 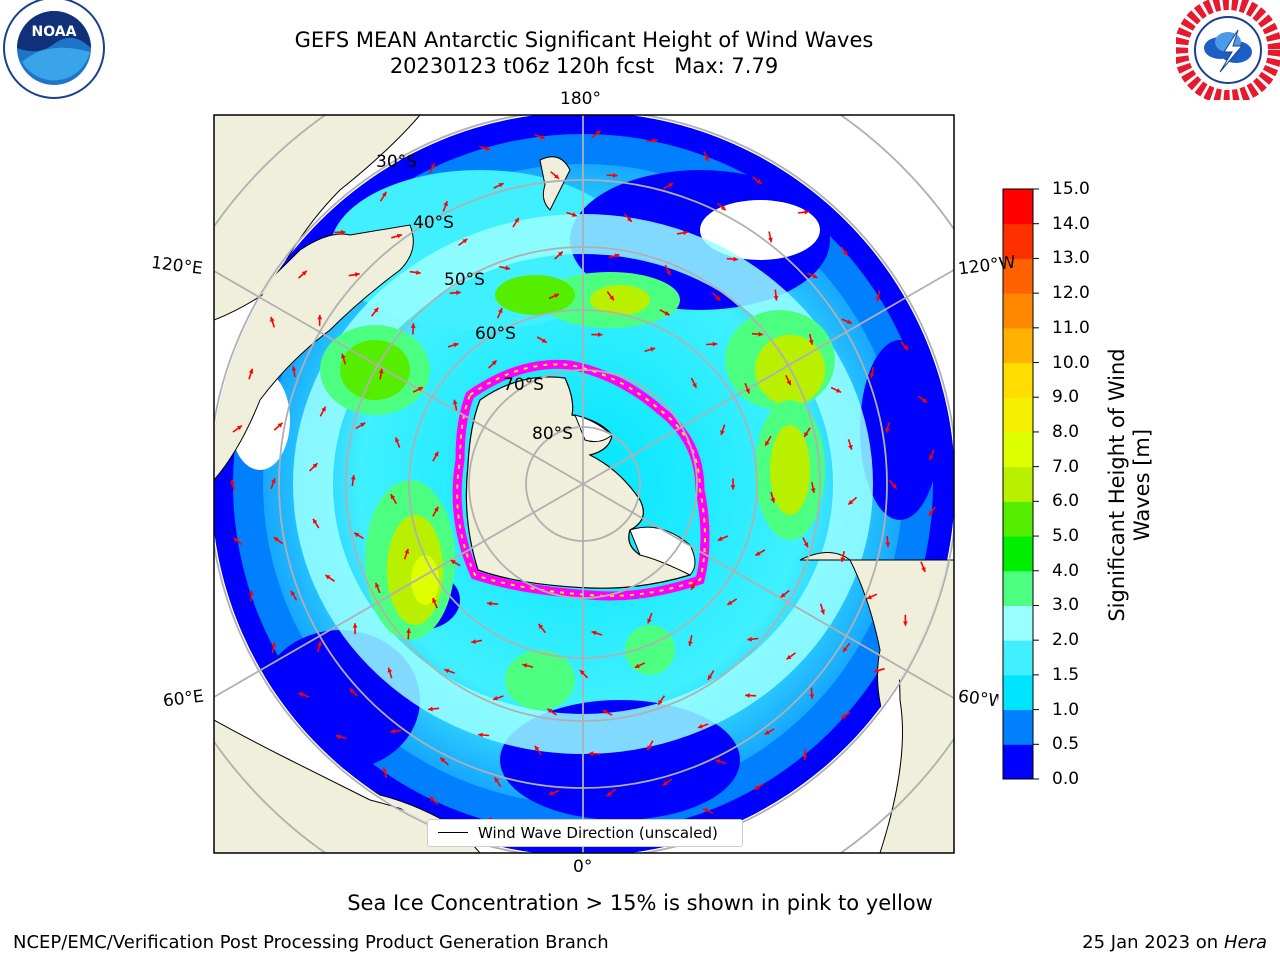 What do you see at coordinates (598, 833) in the screenshot?
I see `legend-label: Wind Wave Direction (unscaled)` at bounding box center [598, 833].